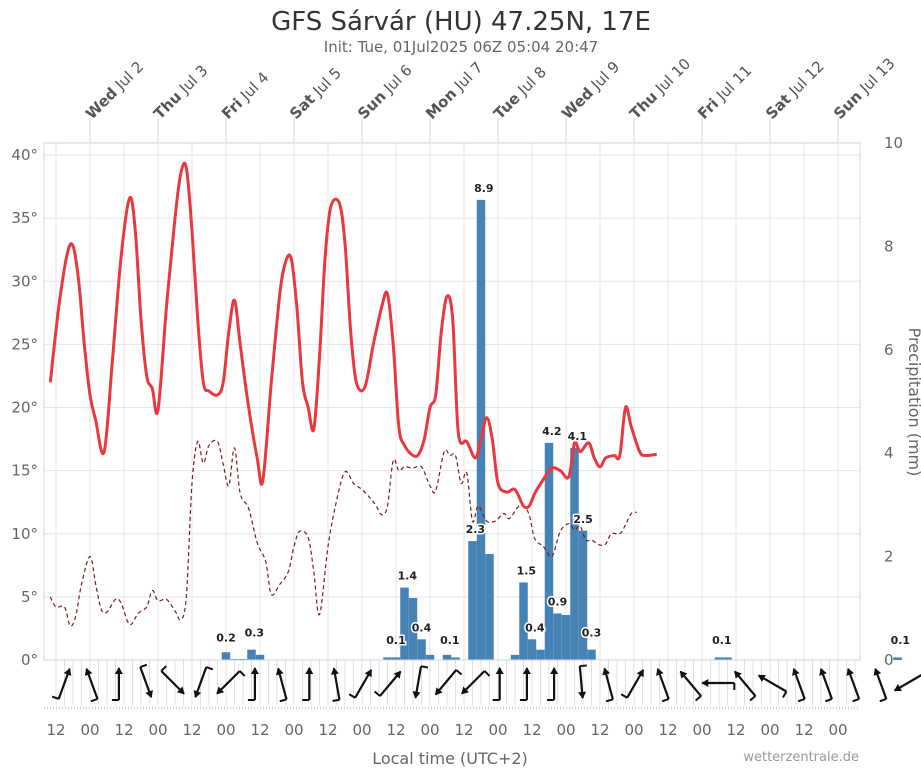  What do you see at coordinates (476, 529) in the screenshot?
I see `precip-value-label: 2.3` at bounding box center [476, 529].